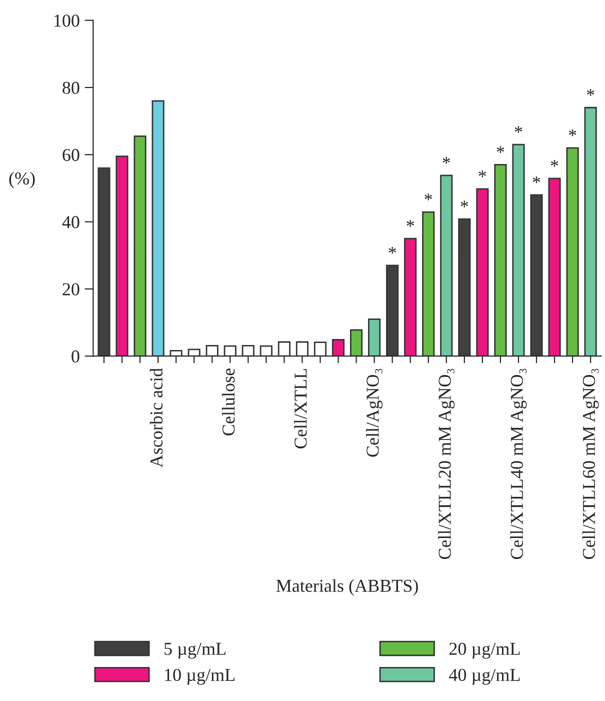 Image resolution: width=605 pixels, height=701 pixels. What do you see at coordinates (71, 289) in the screenshot?
I see `y-tick-label: 20` at bounding box center [71, 289].